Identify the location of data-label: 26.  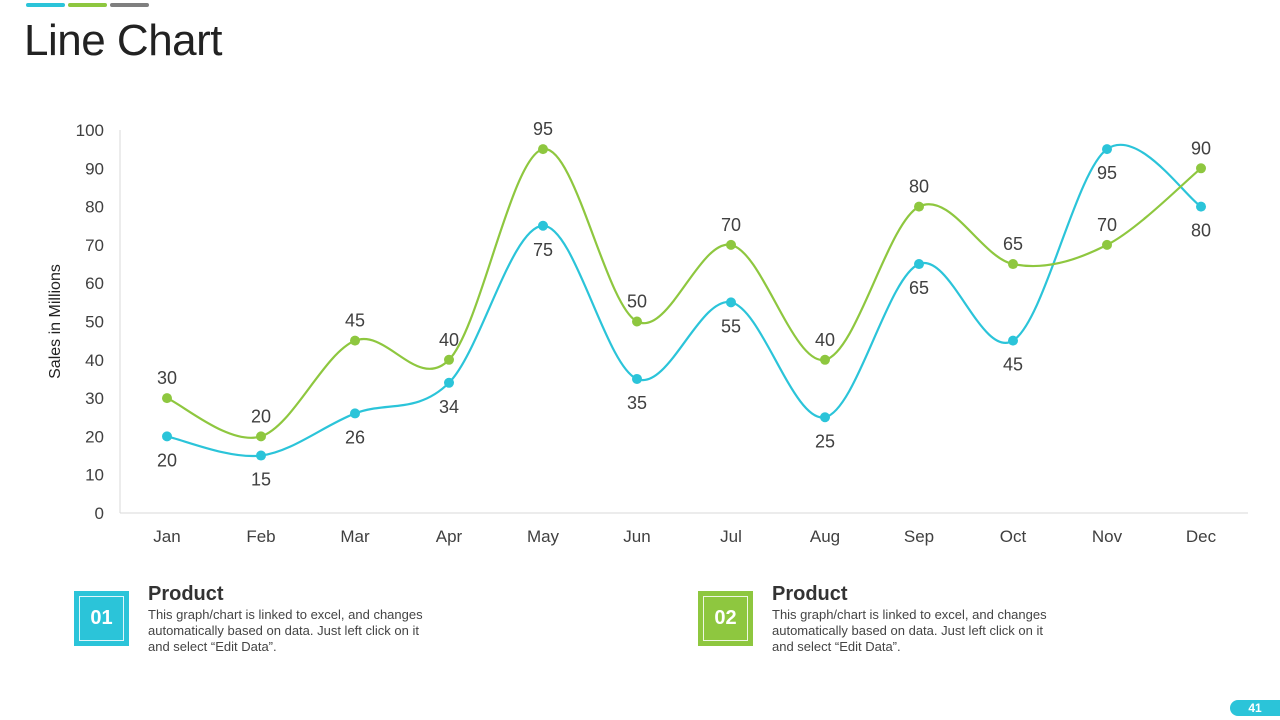
(355, 437).